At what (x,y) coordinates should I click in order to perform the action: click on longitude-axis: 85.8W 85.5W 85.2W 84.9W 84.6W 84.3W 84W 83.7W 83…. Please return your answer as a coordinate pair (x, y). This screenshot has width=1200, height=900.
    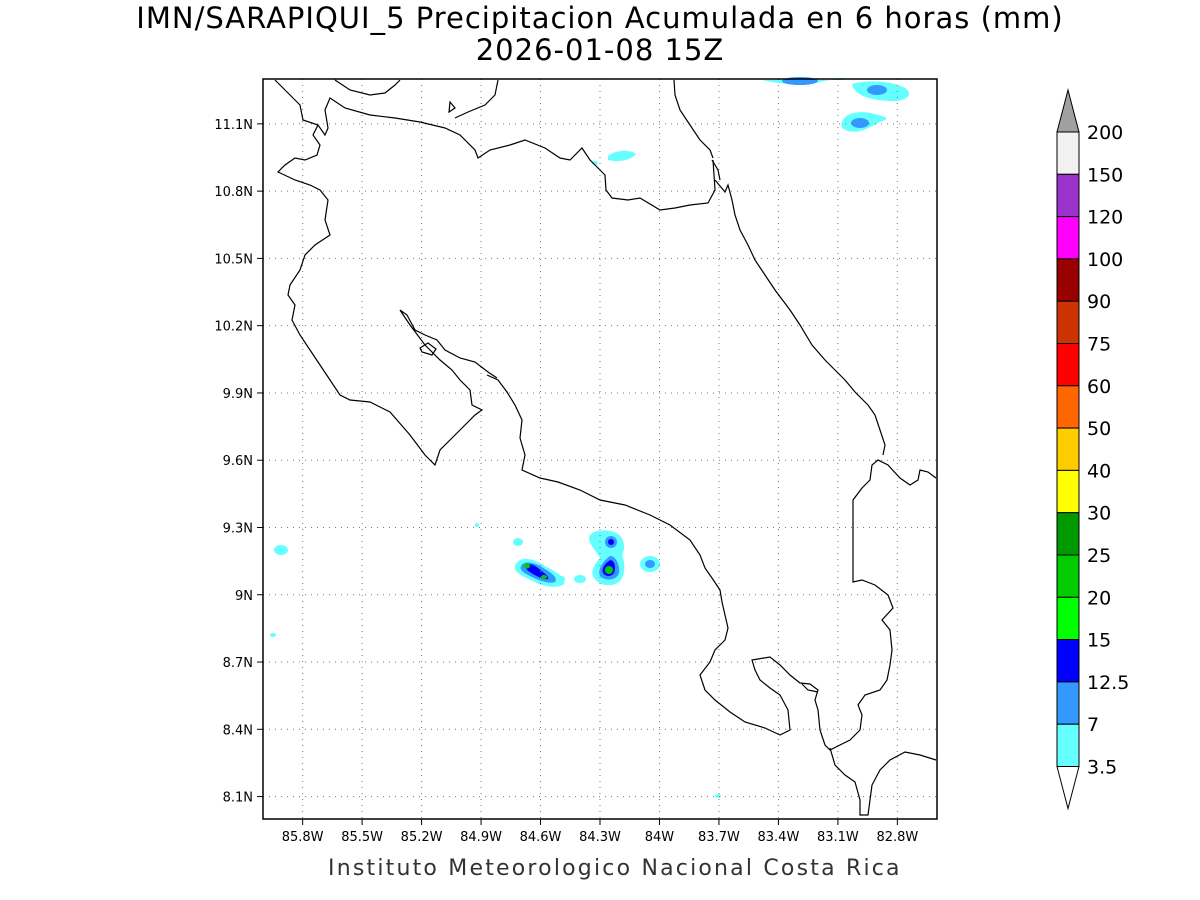
    Looking at the image, I should click on (600, 832).